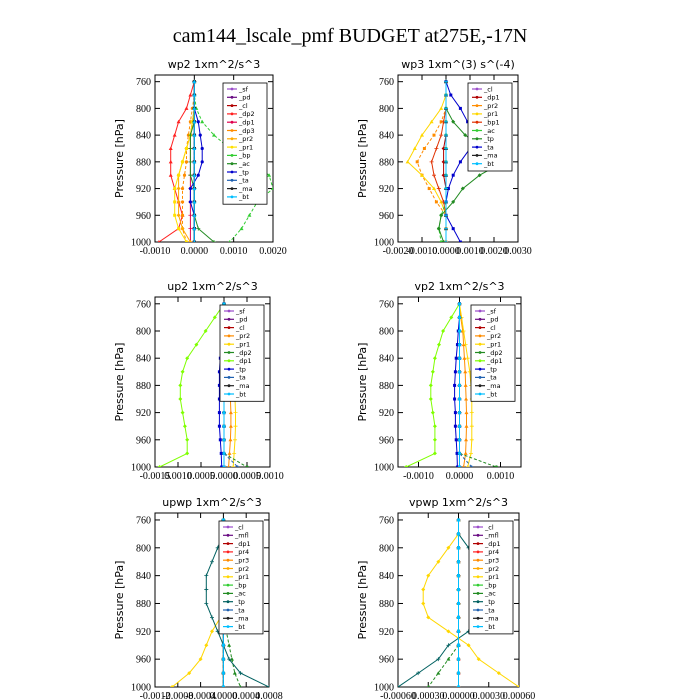 This screenshot has height=700, width=700. Describe the element at coordinates (491, 552) in the screenshot. I see `legend-label: _pr4` at that location.